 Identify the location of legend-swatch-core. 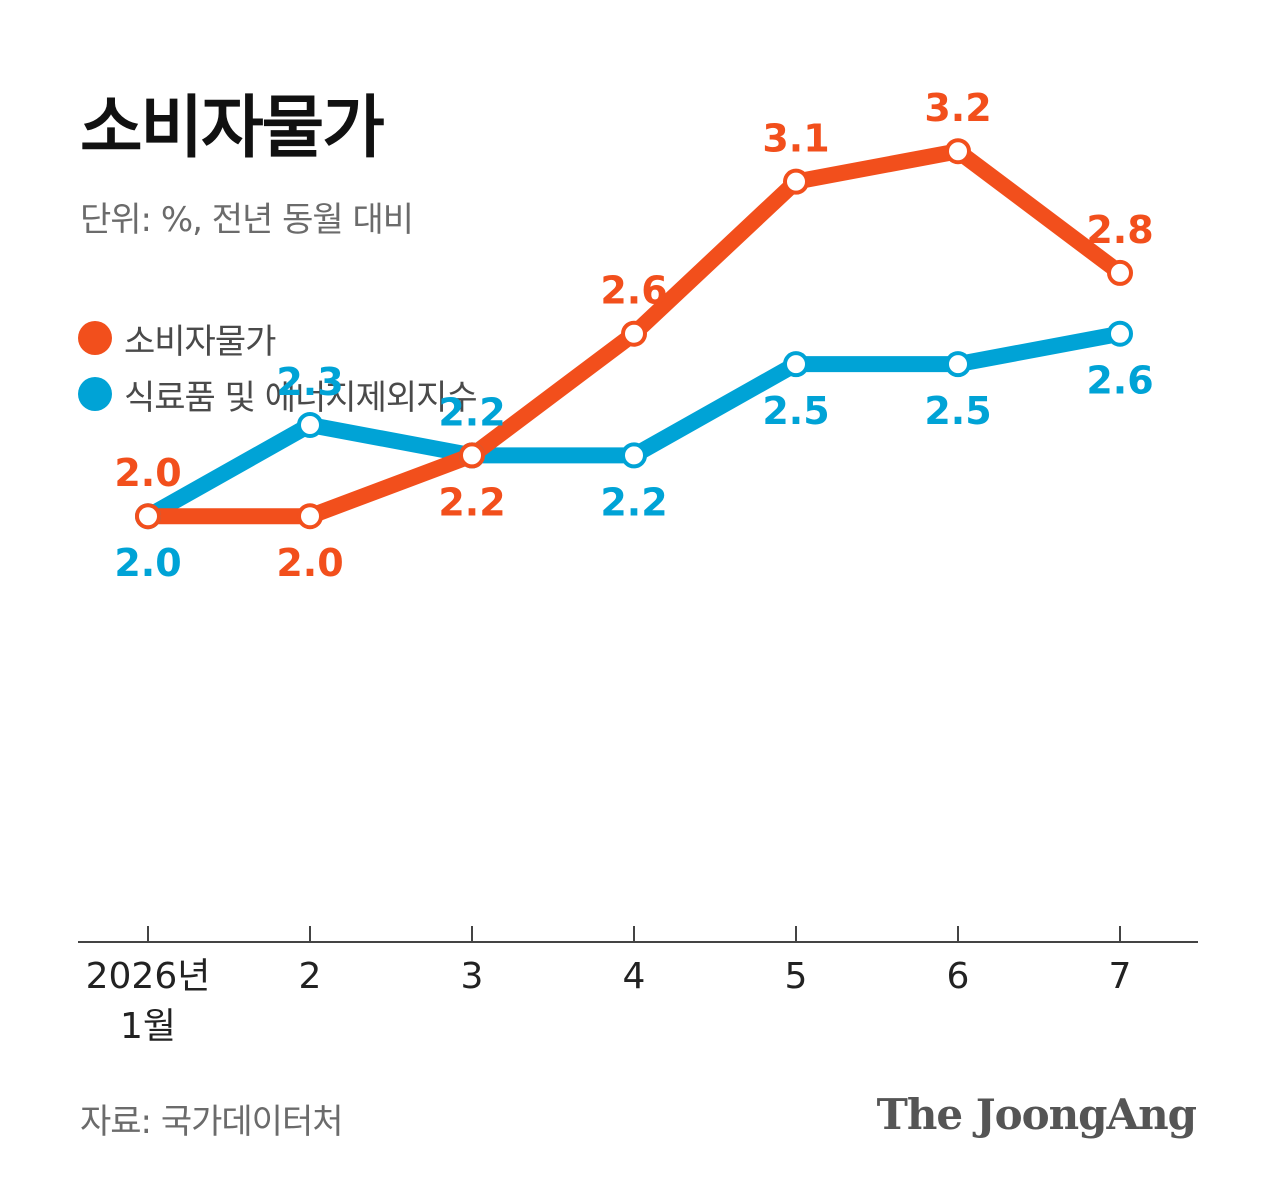
(95, 394).